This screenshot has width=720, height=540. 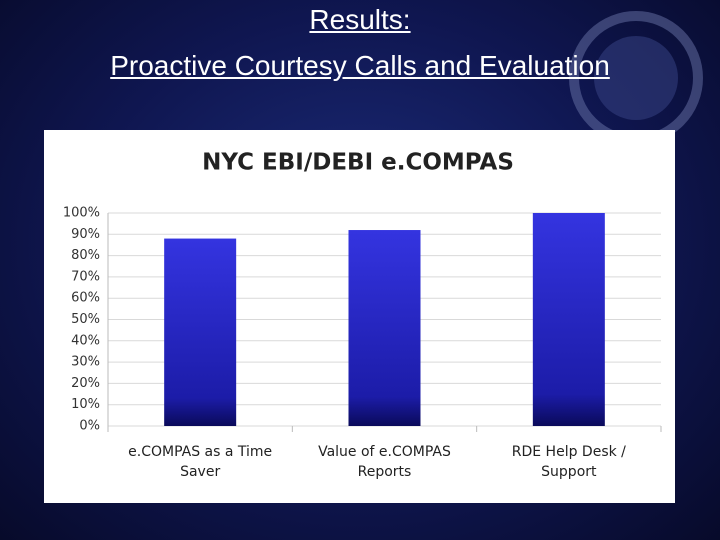 I want to click on y-tick-label: 30%, so click(x=85, y=362).